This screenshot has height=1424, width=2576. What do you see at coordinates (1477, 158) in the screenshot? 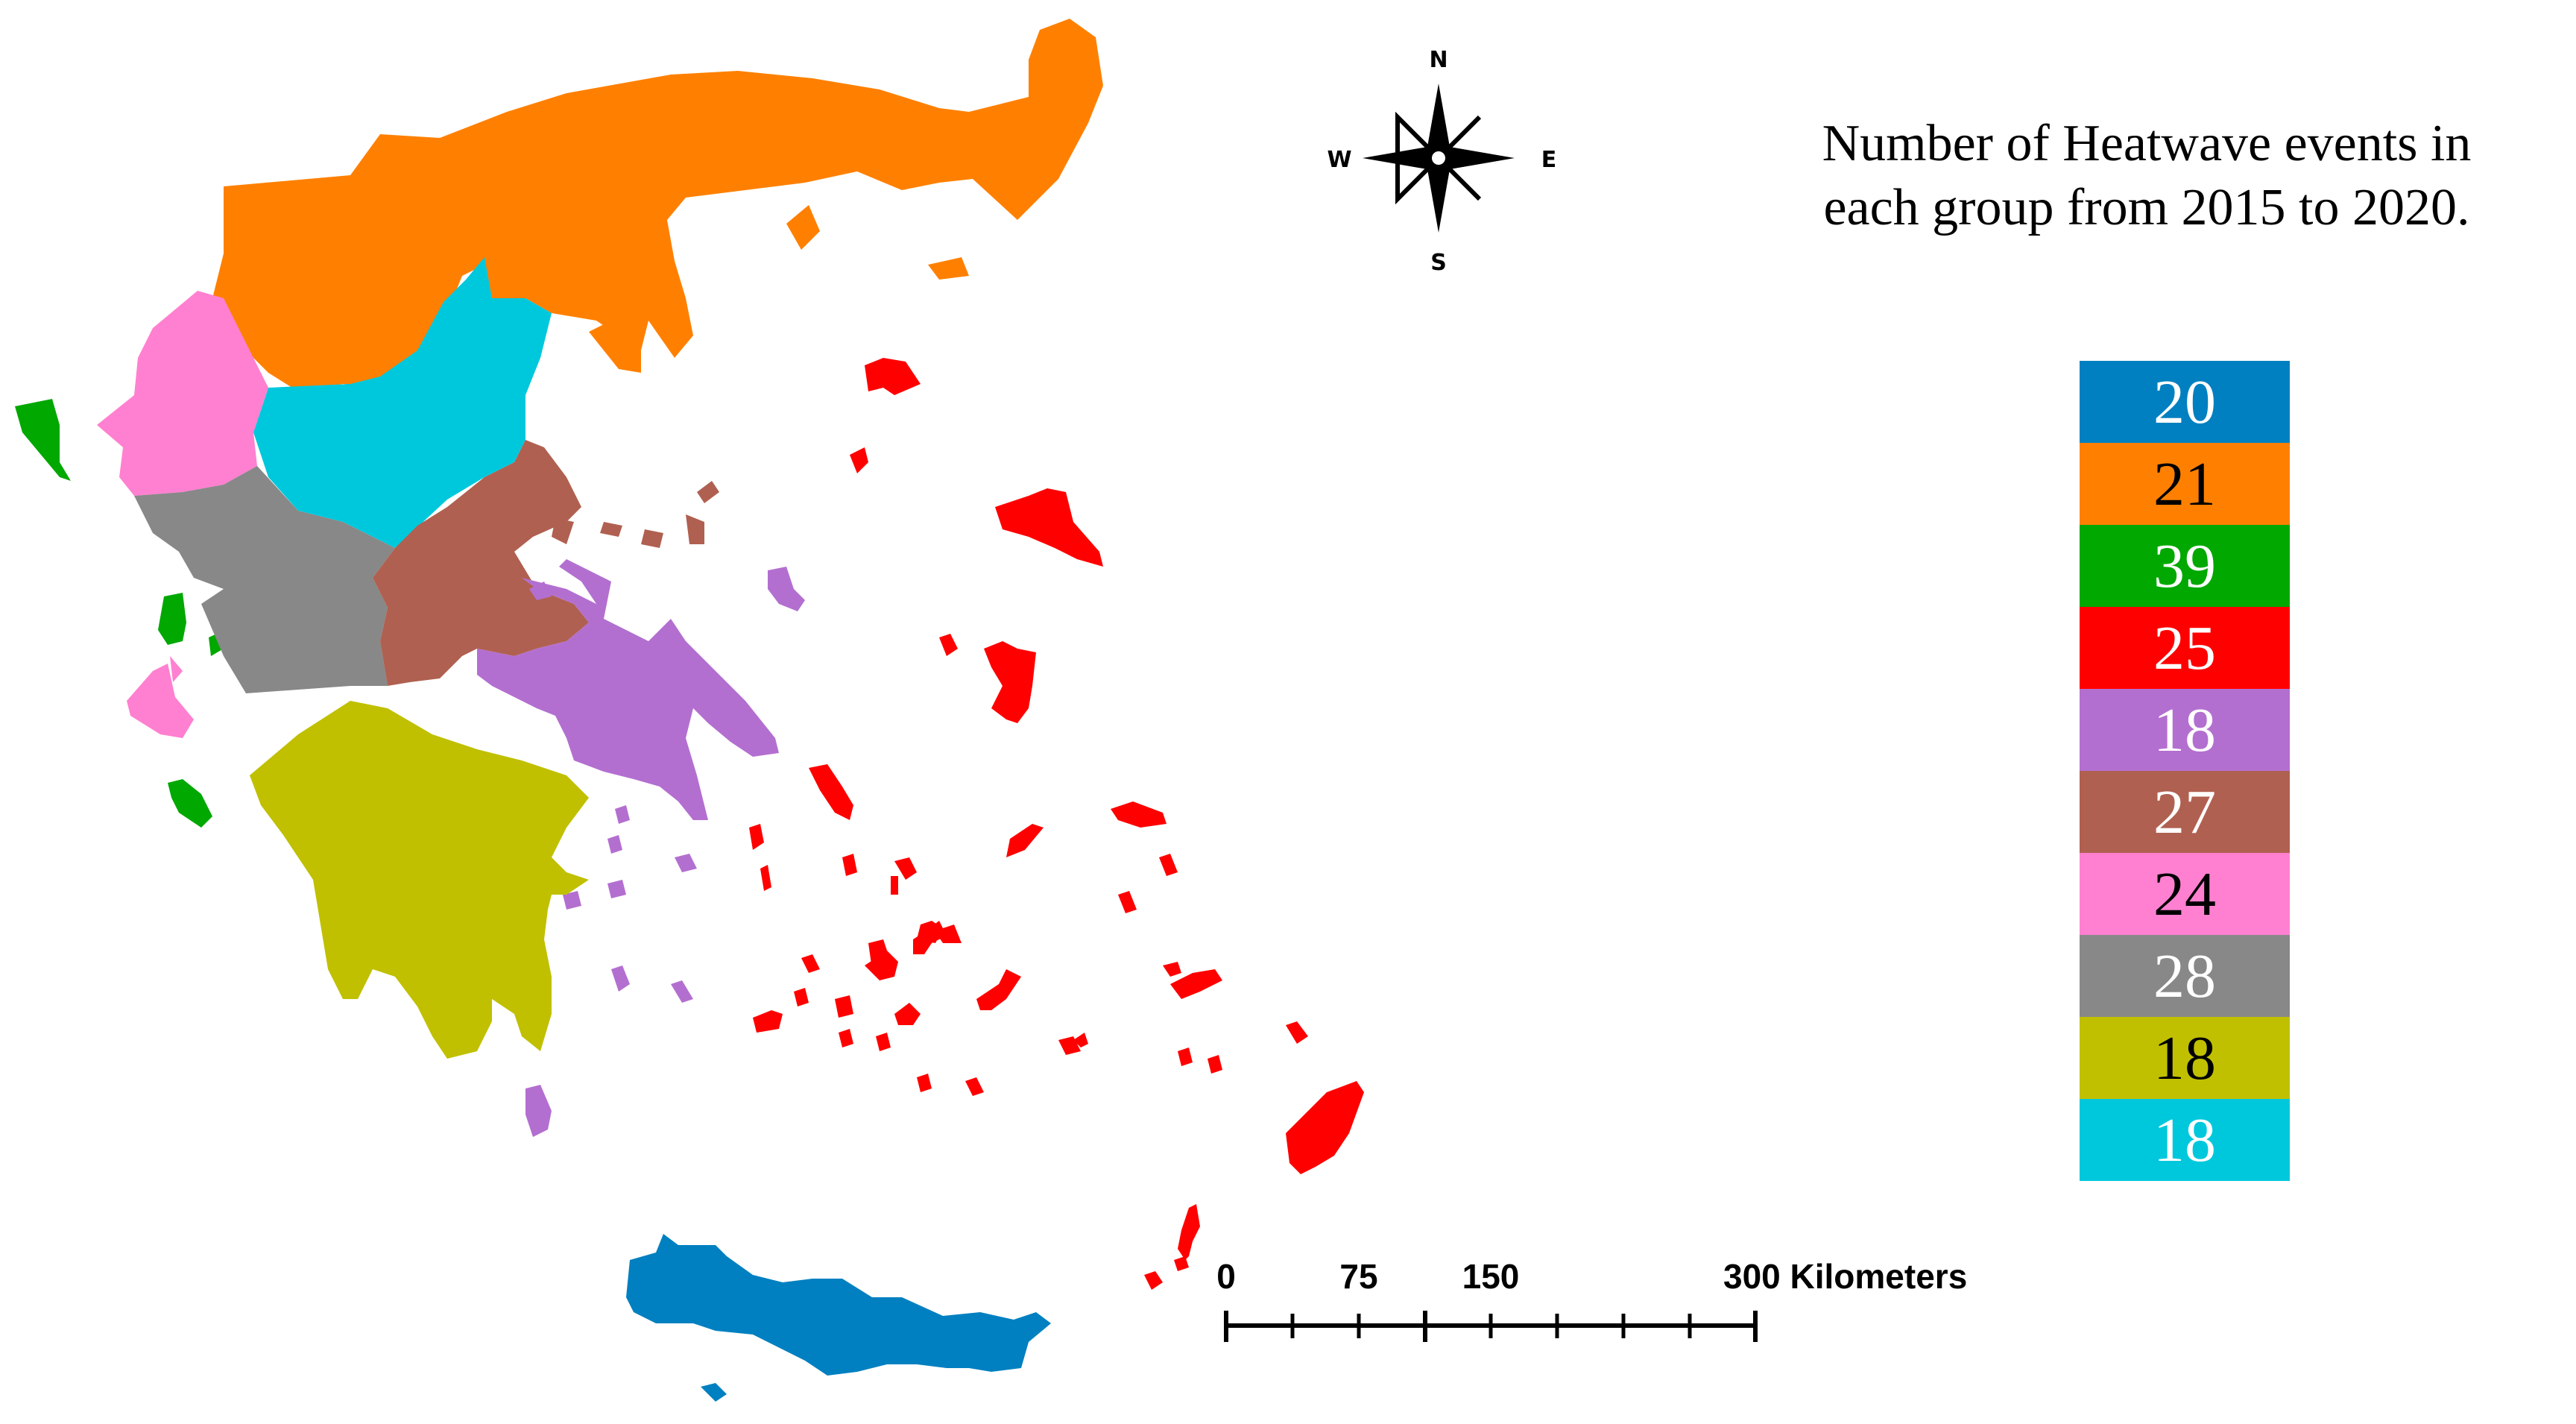
I see `compass-east-point` at bounding box center [1477, 158].